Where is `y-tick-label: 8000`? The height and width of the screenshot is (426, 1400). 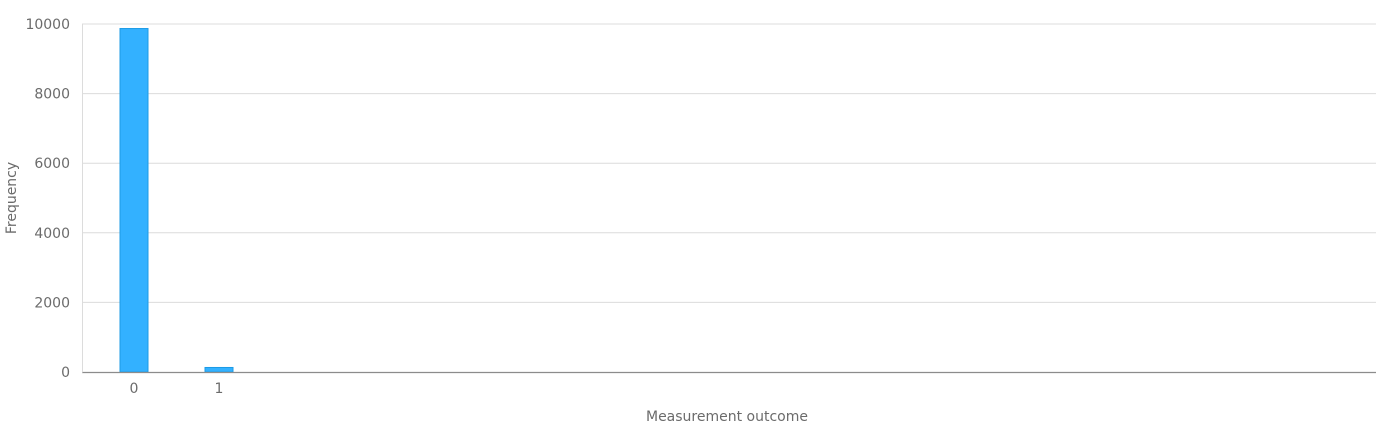 y-tick-label: 8000 is located at coordinates (52, 95).